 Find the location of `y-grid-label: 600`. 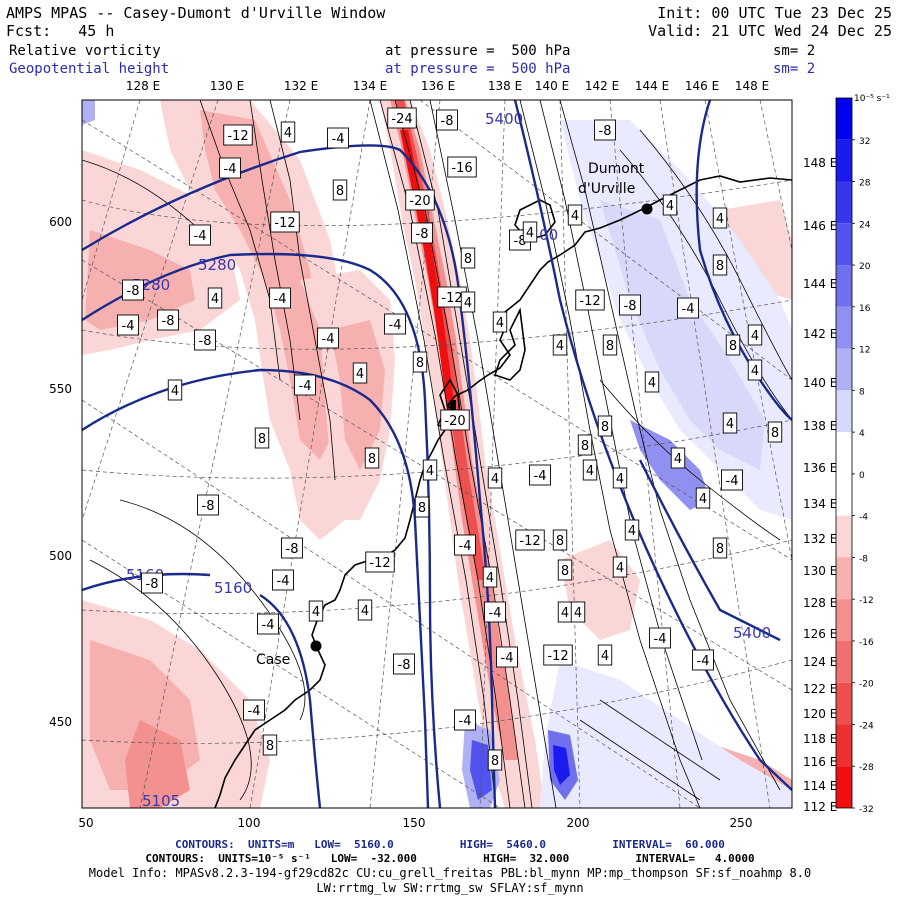

y-grid-label: 600 is located at coordinates (60, 222).